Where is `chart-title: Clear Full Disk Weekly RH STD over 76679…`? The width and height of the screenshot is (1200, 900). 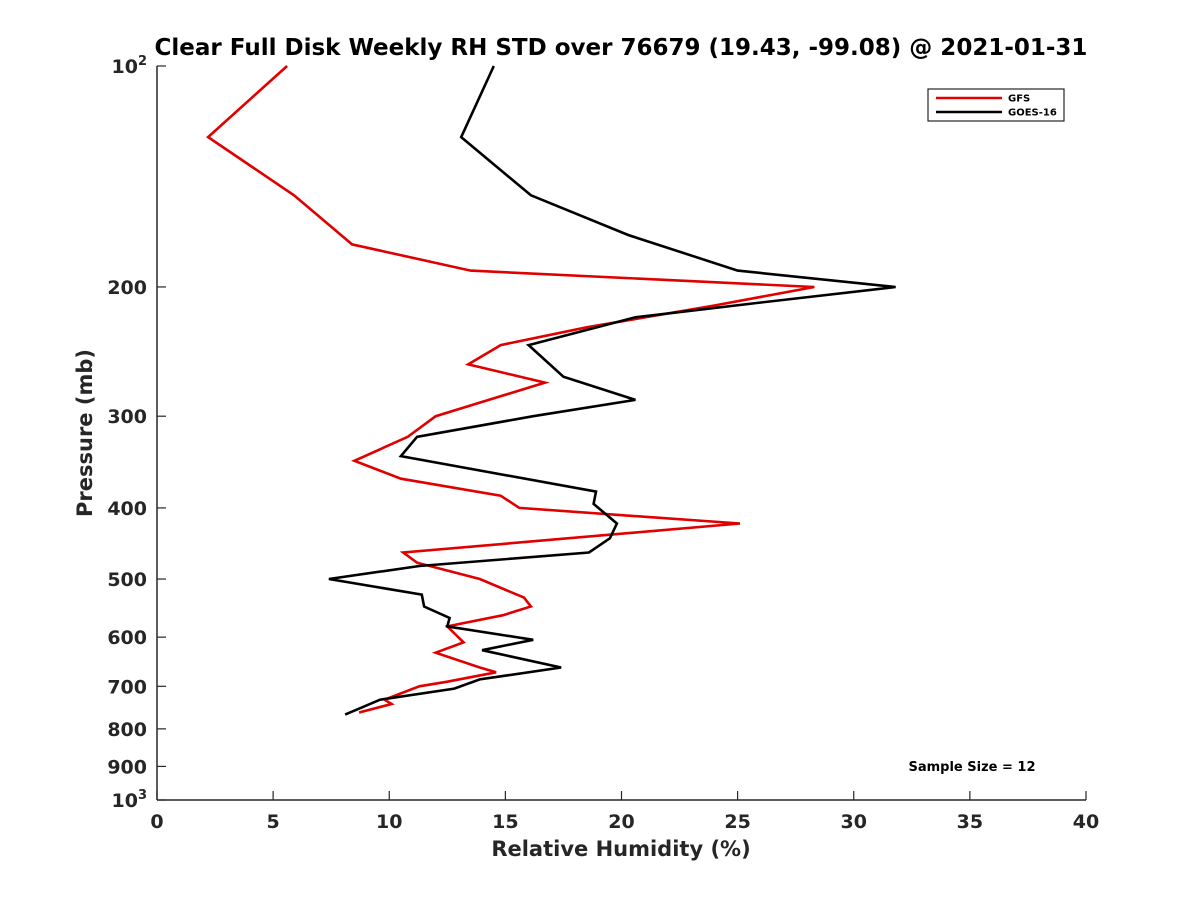 chart-title: Clear Full Disk Weekly RH STD over 76679… is located at coordinates (621, 48).